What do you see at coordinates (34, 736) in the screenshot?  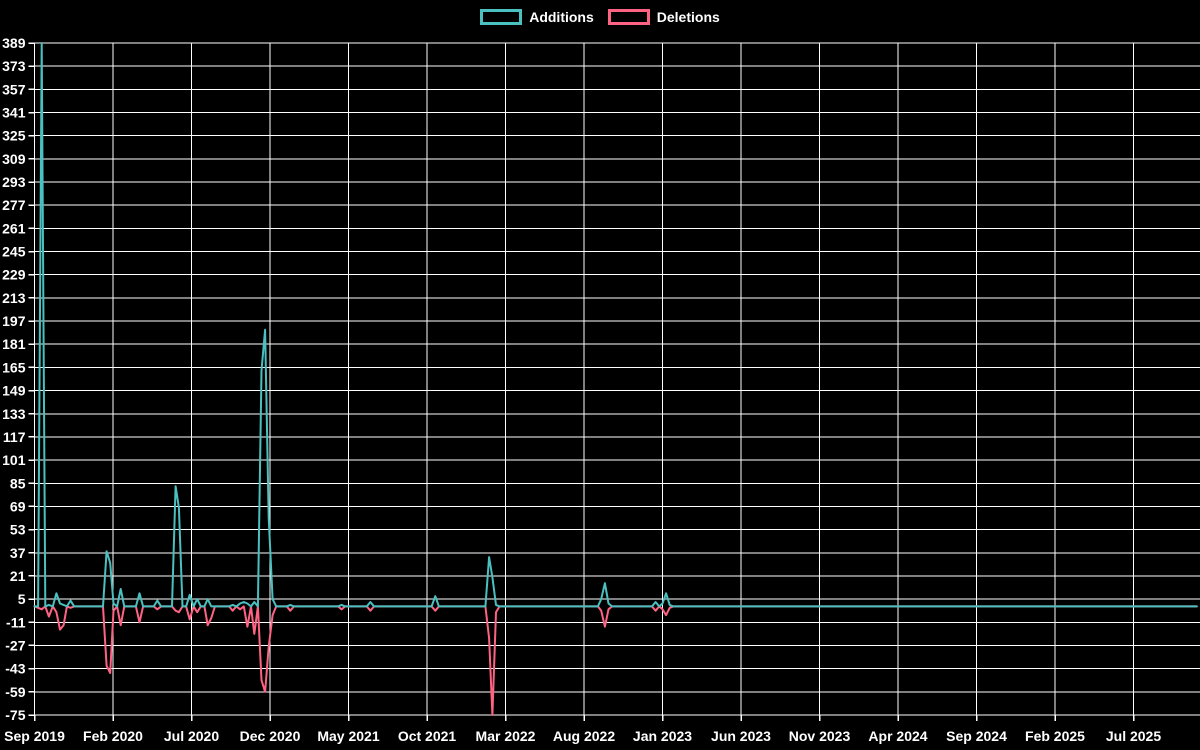 I see `x-tick-label: Sep 2019` at bounding box center [34, 736].